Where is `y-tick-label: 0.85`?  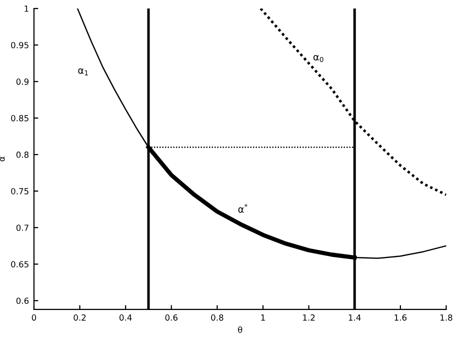
y-tick-label: 0.85 is located at coordinates (19, 118).